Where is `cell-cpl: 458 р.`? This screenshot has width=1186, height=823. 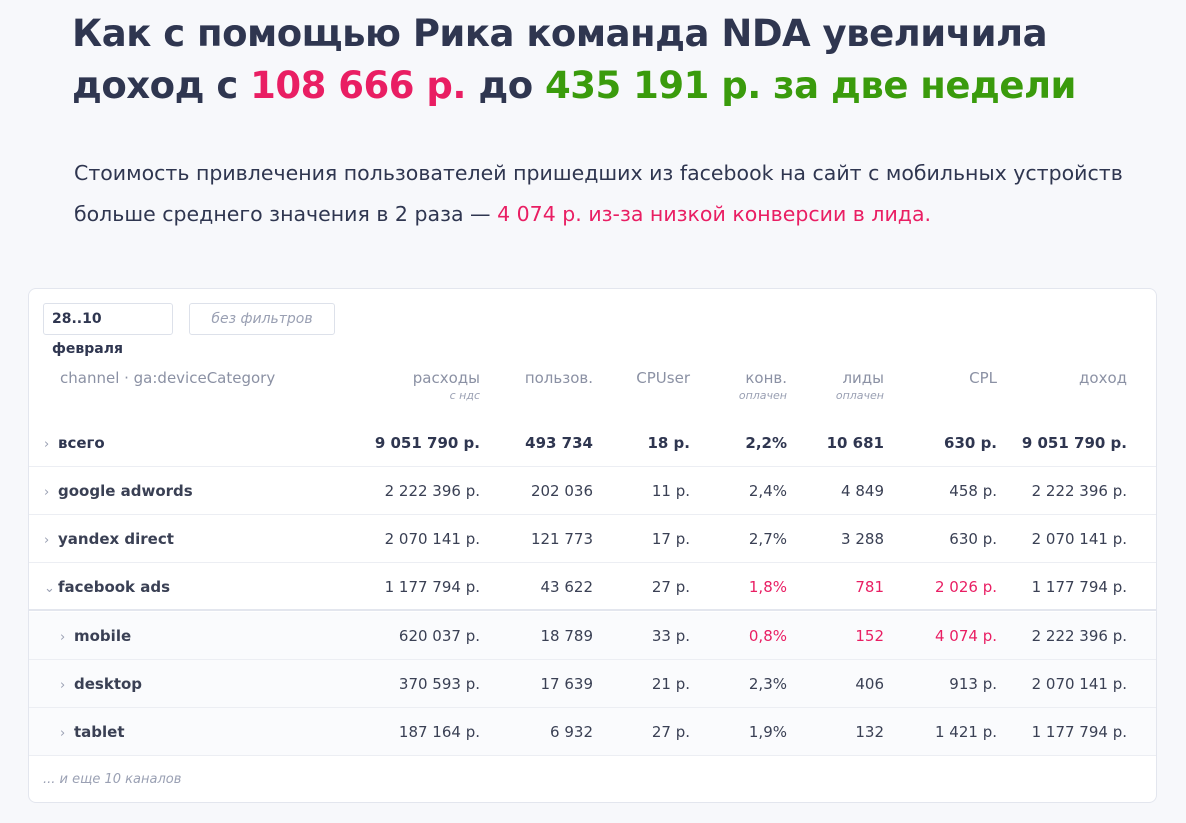 cell-cpl: 458 р. is located at coordinates (973, 491).